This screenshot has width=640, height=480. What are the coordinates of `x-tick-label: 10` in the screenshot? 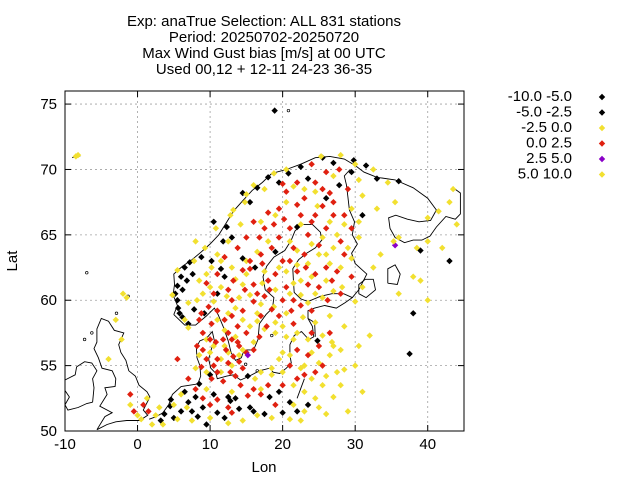 It's located at (210, 444).